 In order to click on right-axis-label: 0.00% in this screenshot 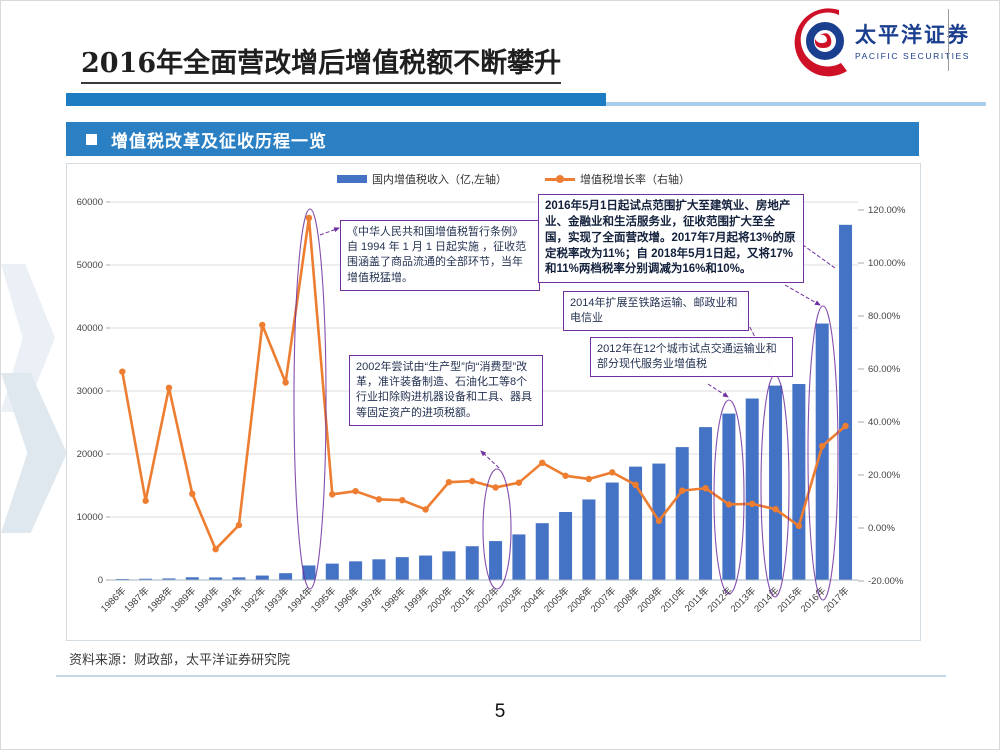, I will do `click(881, 528)`.